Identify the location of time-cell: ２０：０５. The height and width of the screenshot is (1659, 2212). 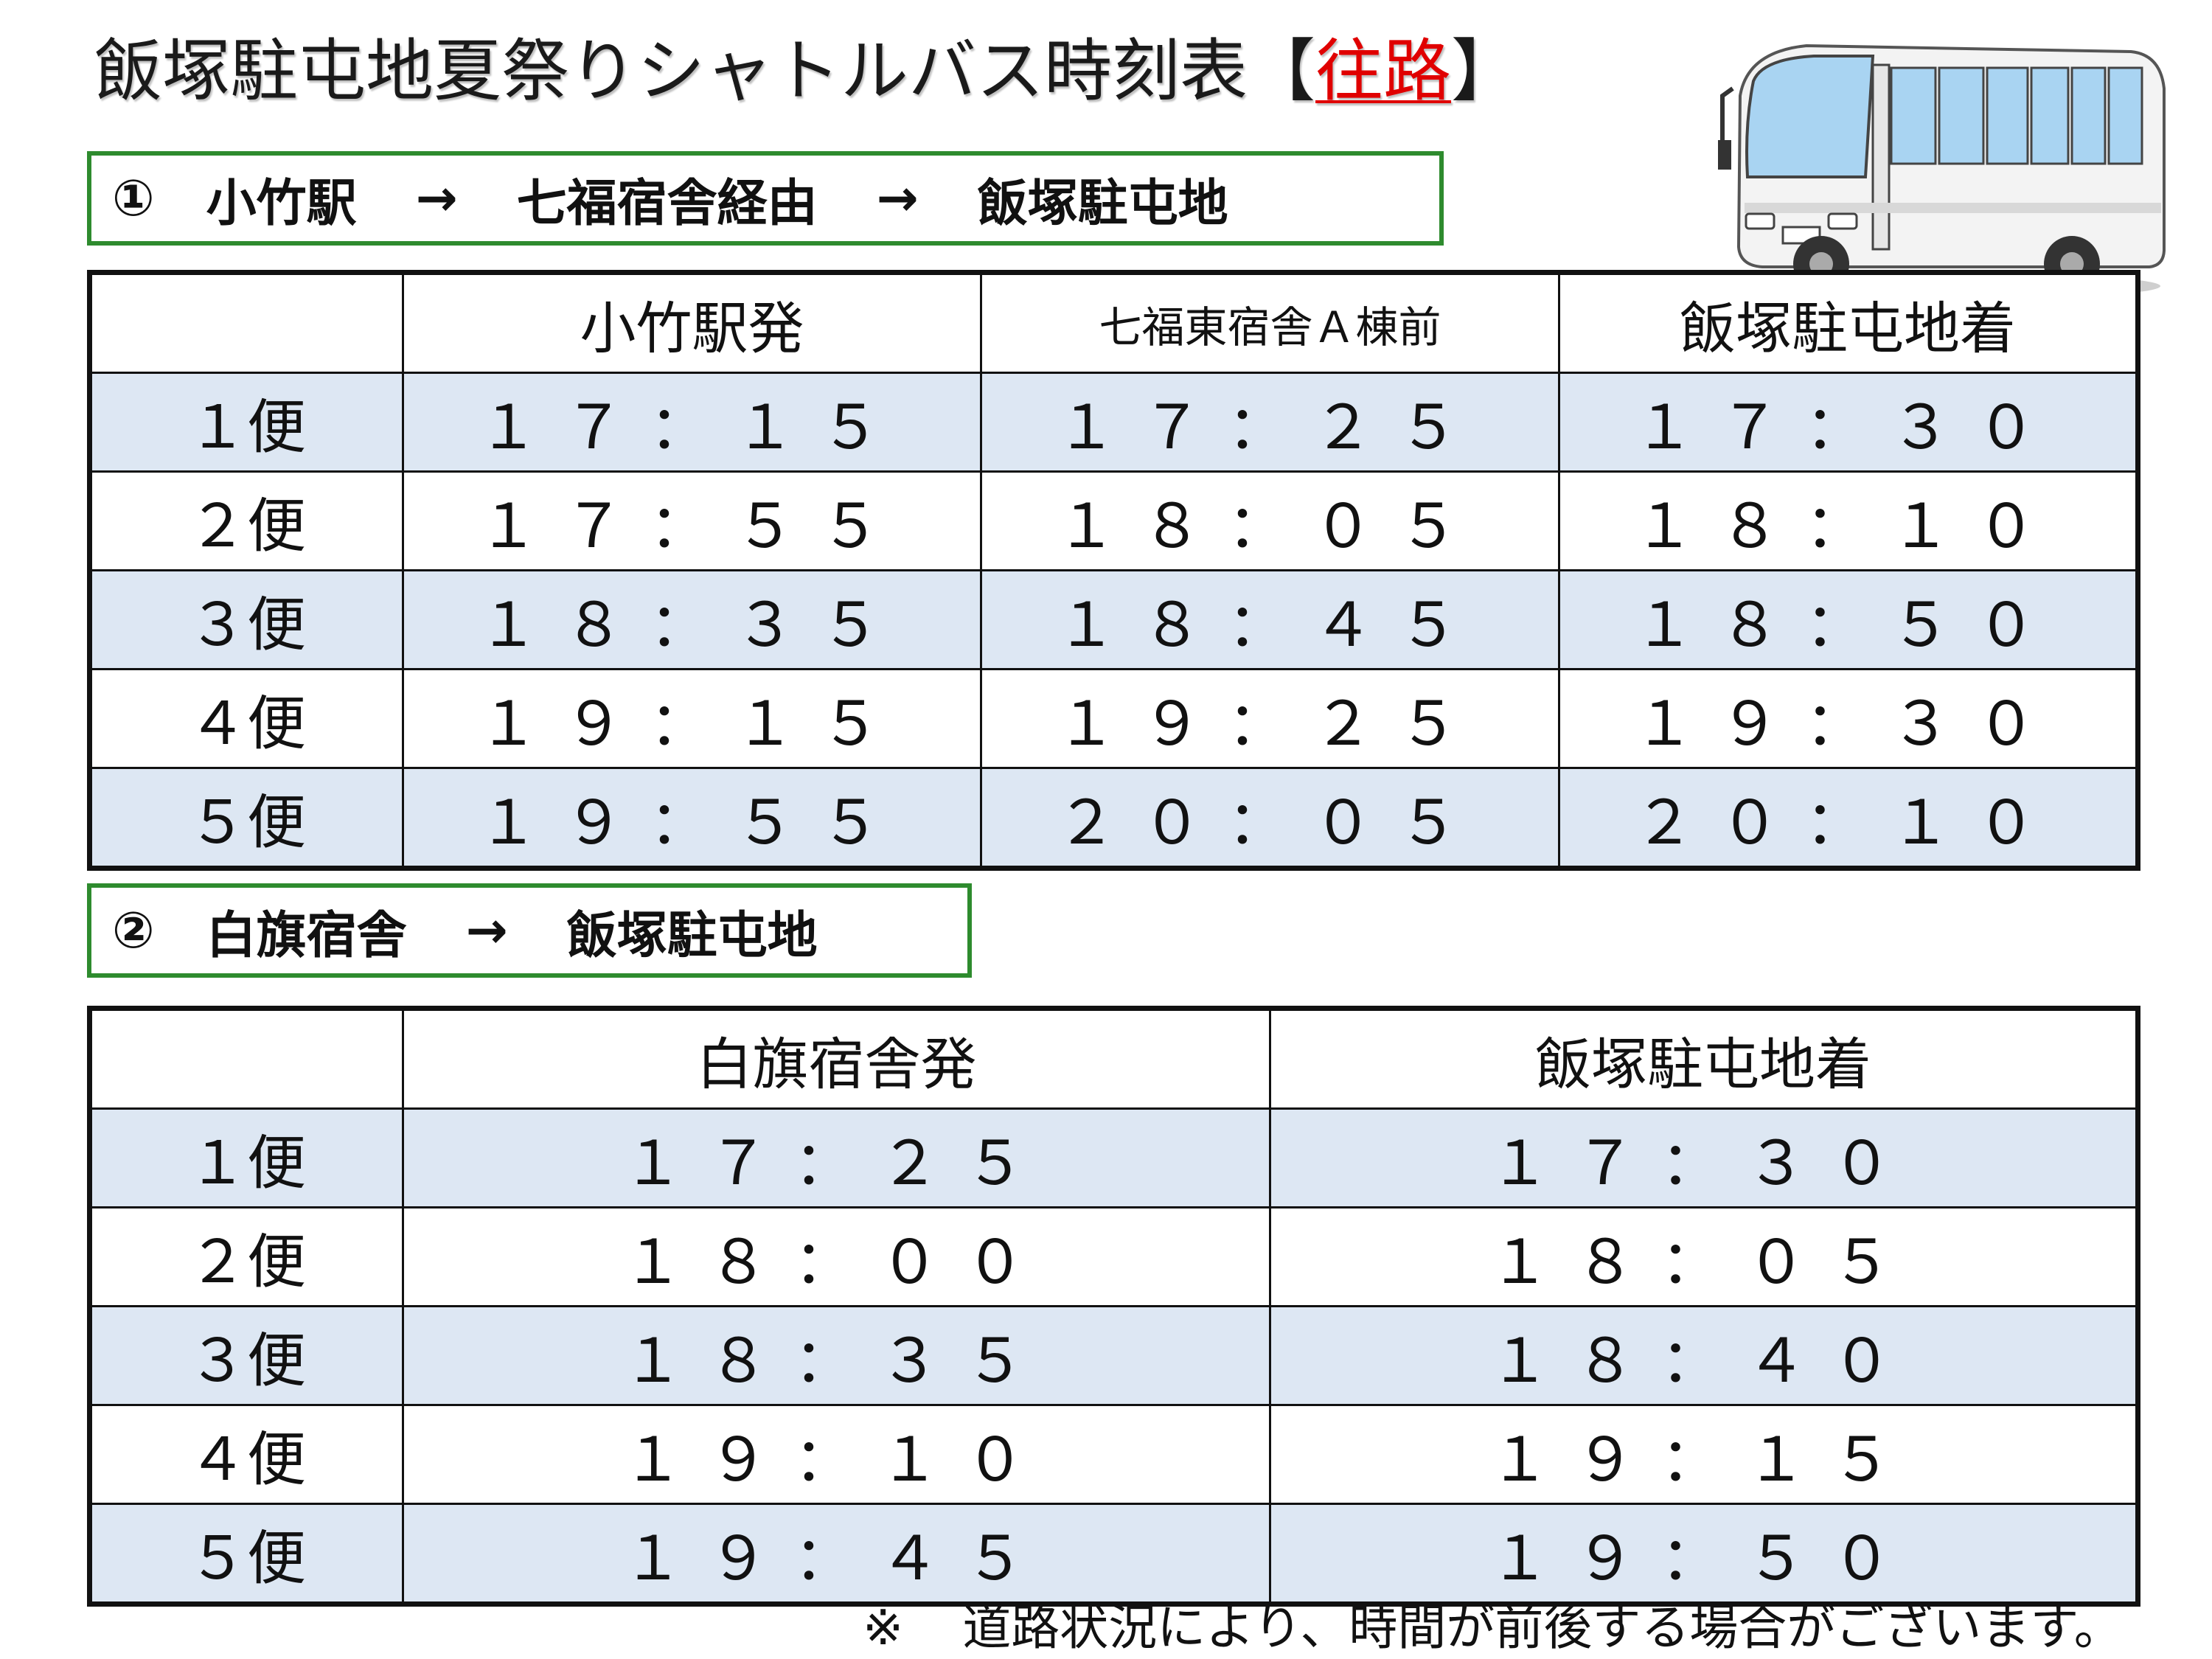
(1270, 818).